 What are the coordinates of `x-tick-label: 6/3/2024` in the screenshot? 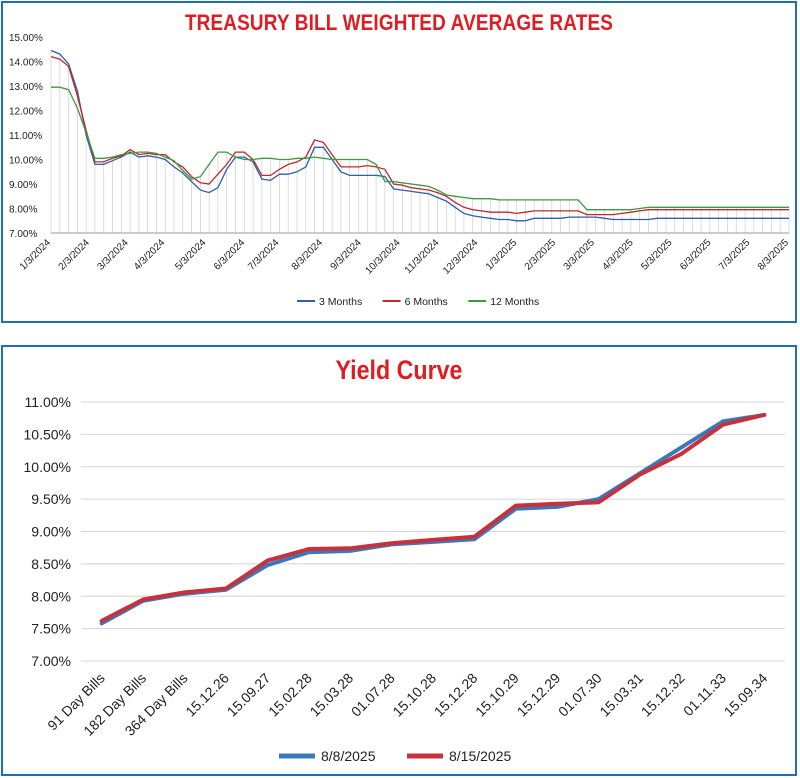 It's located at (230, 255).